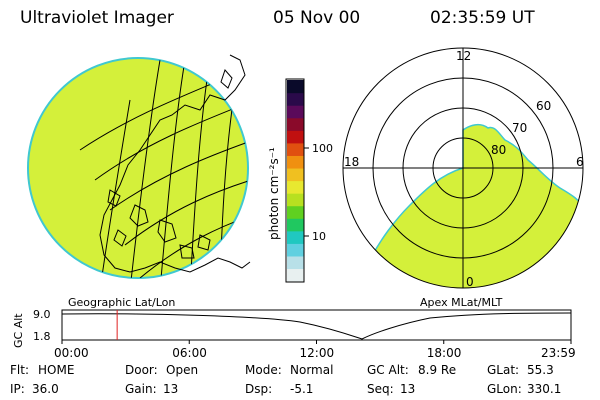 The image size is (600, 400). Describe the element at coordinates (470, 282) in the screenshot. I see `mlt-label-0: 0` at that location.